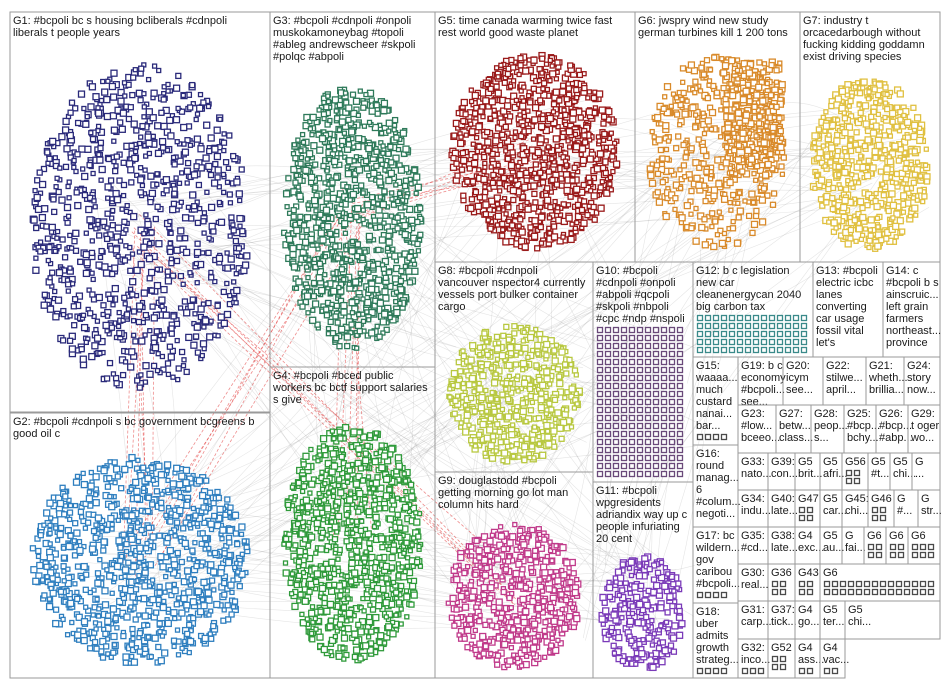 This screenshot has height=688, width=950. I want to click on highlight-edge, so click(442, 184).